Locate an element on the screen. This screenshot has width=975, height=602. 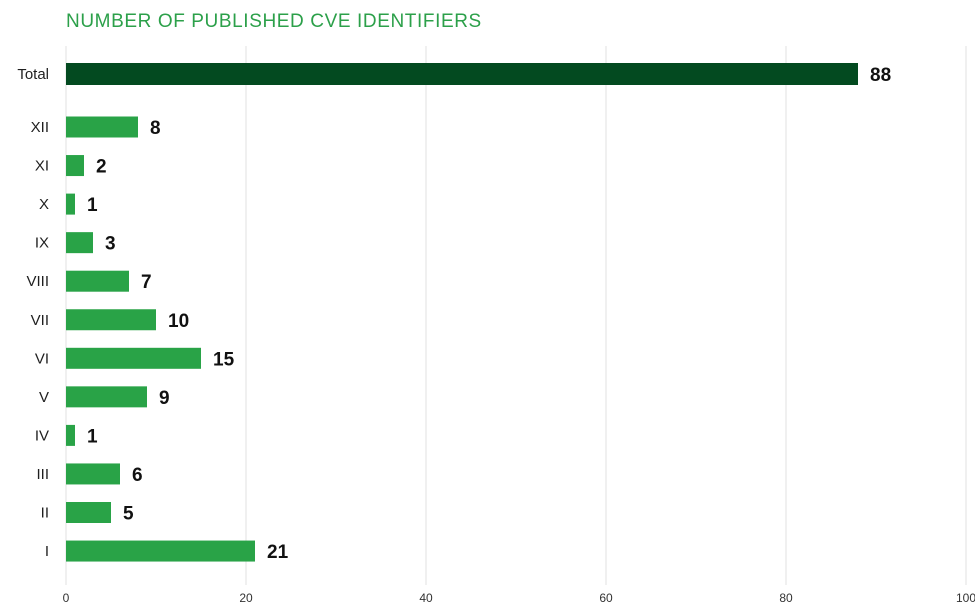
x-tick-label-40: 40 is located at coordinates (426, 596).